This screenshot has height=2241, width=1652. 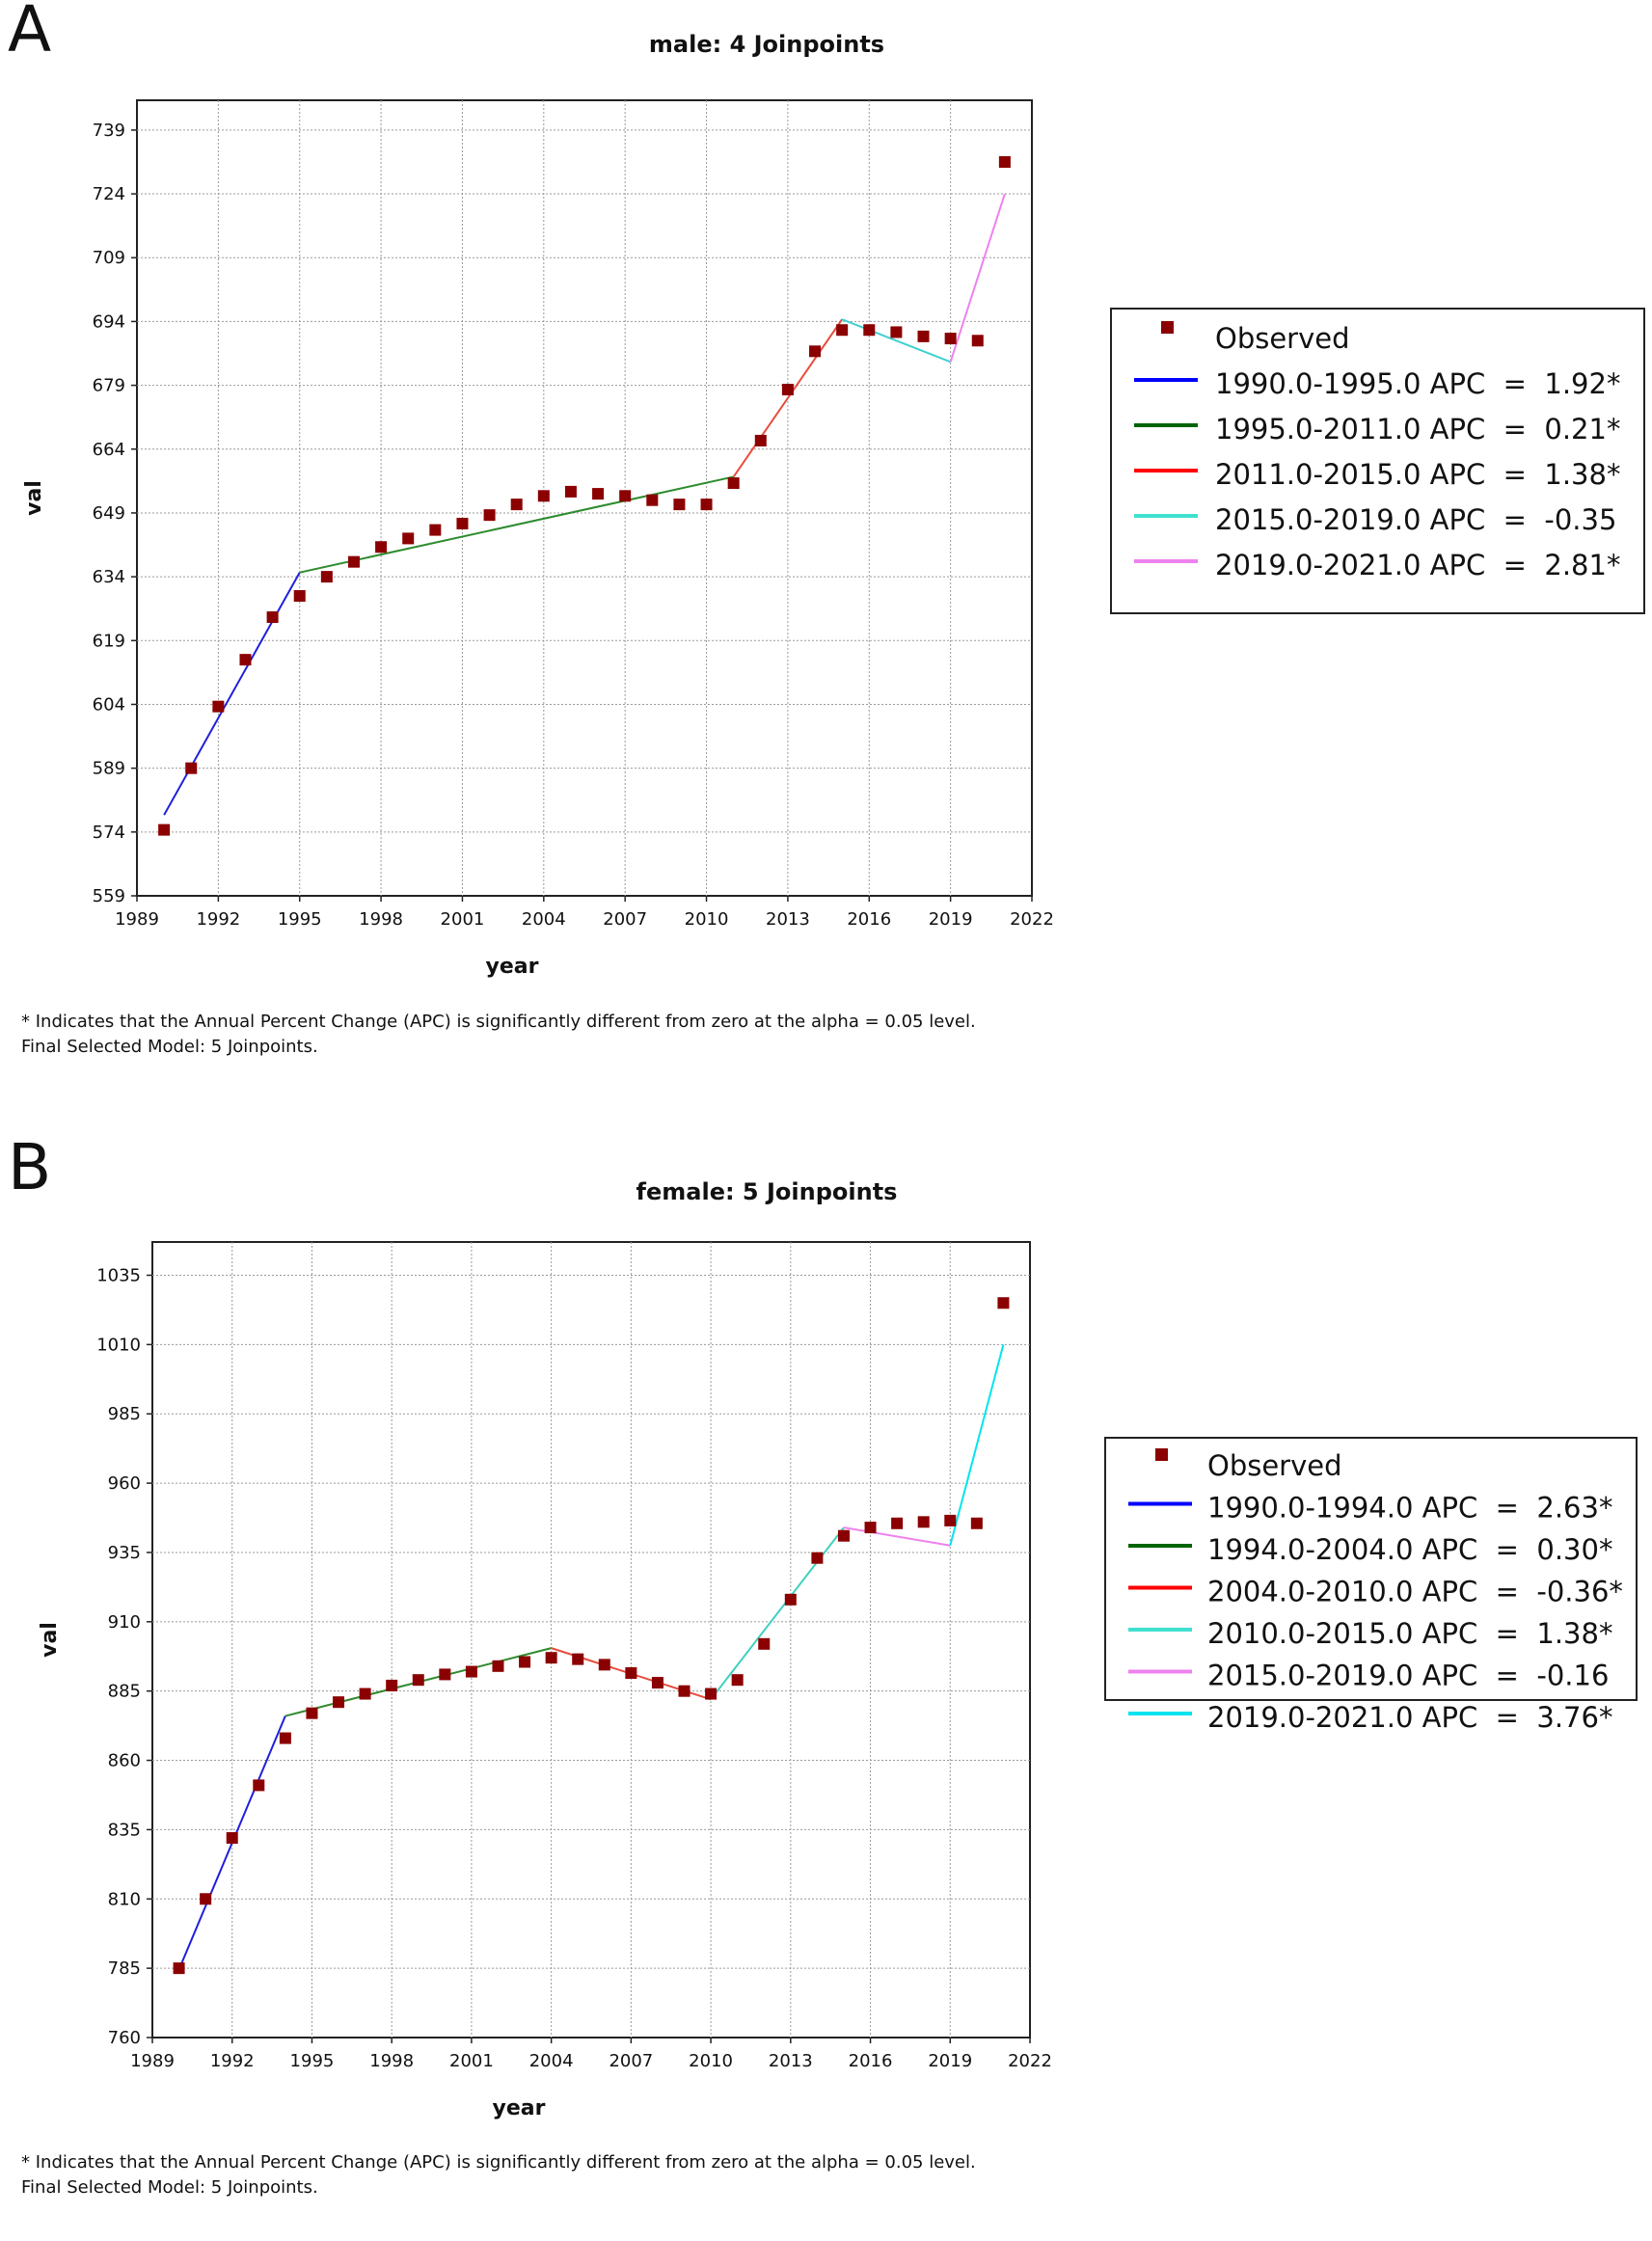 I want to click on legend-label: 2015.0-2019.0 APC = -0.16, so click(x=1408, y=1676).